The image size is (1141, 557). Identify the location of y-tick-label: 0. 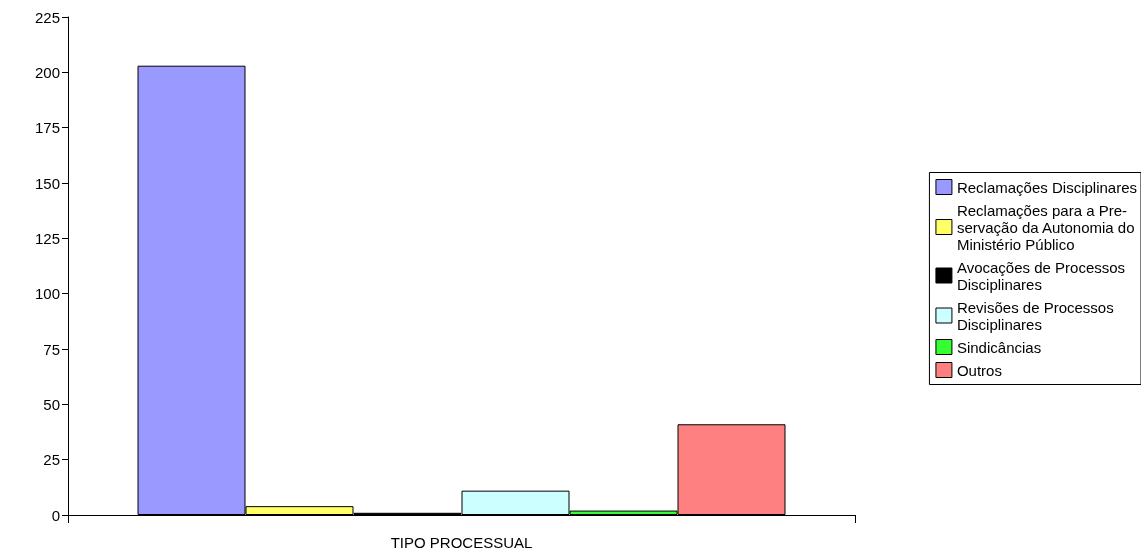
(55, 515).